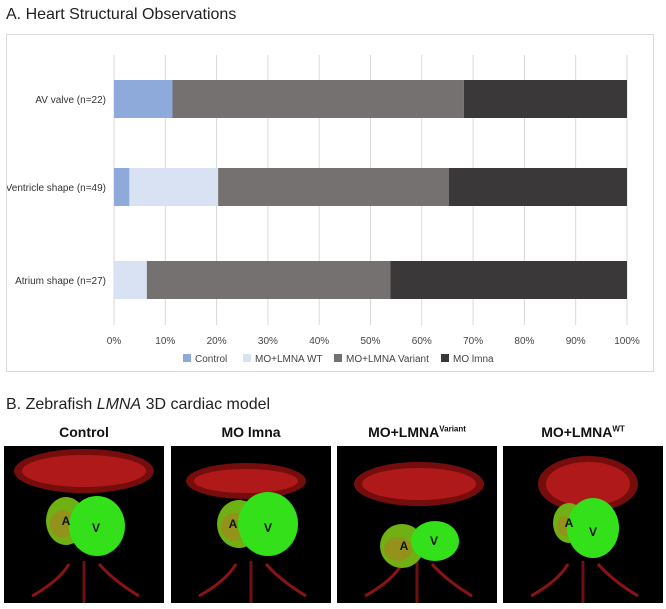  I want to click on x-tick-label: 0%, so click(114, 341).